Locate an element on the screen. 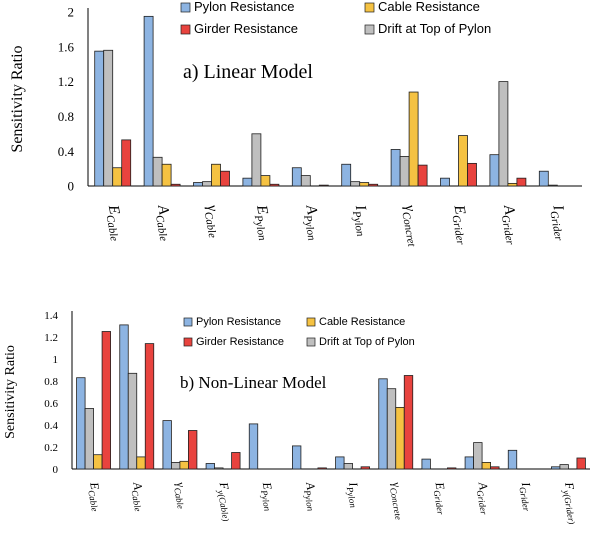 This screenshot has height=550, width=595. category-subscript: Concret is located at coordinates (408, 230).